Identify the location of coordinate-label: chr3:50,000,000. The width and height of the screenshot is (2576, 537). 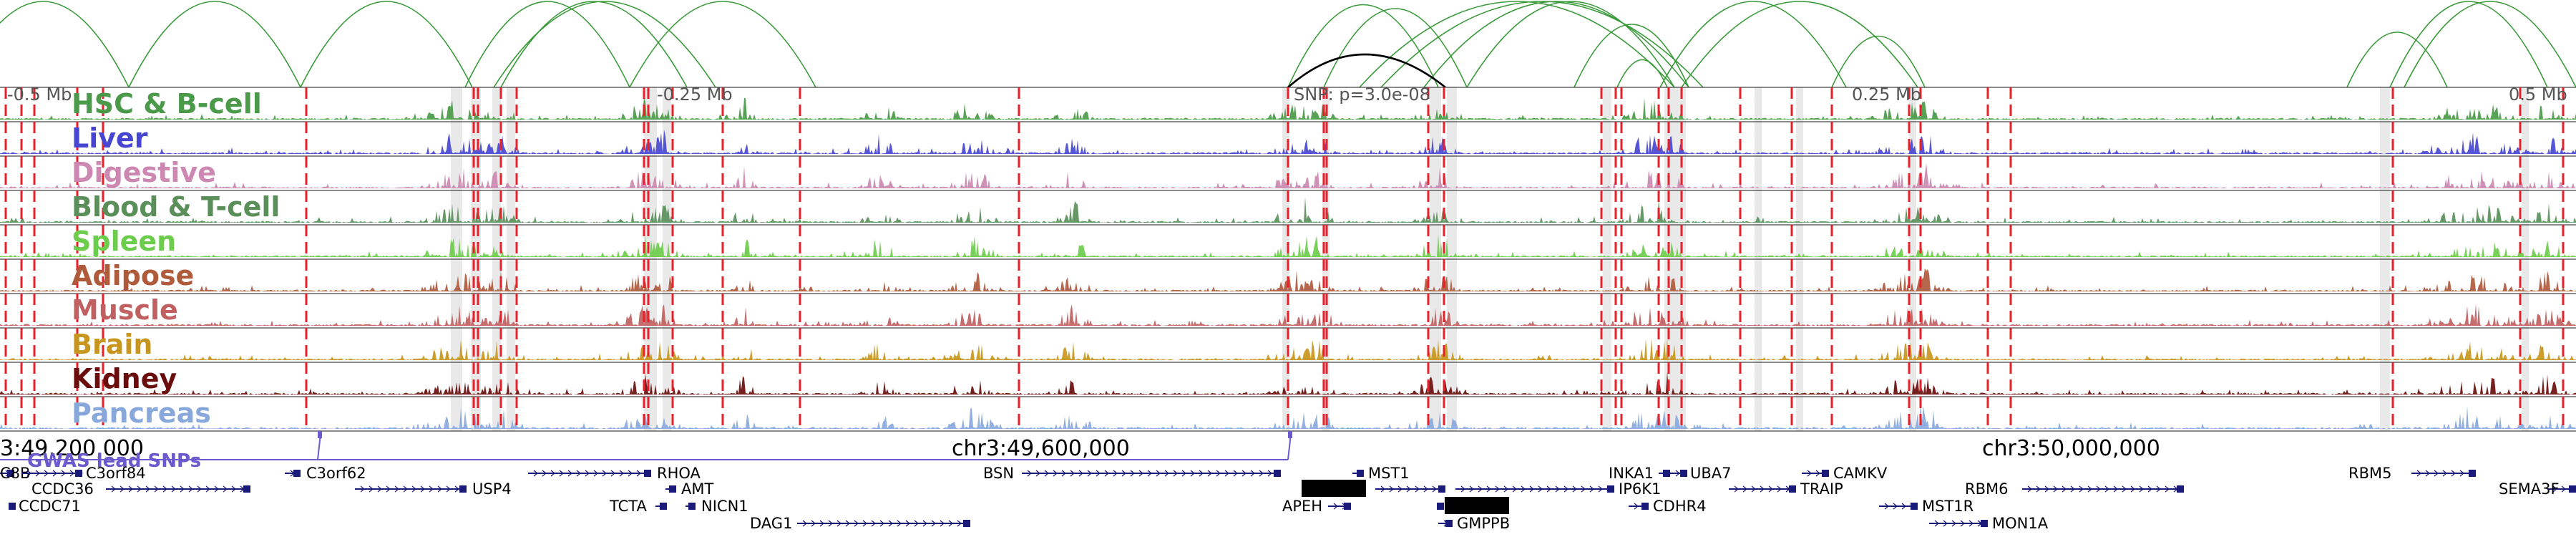
(2071, 448).